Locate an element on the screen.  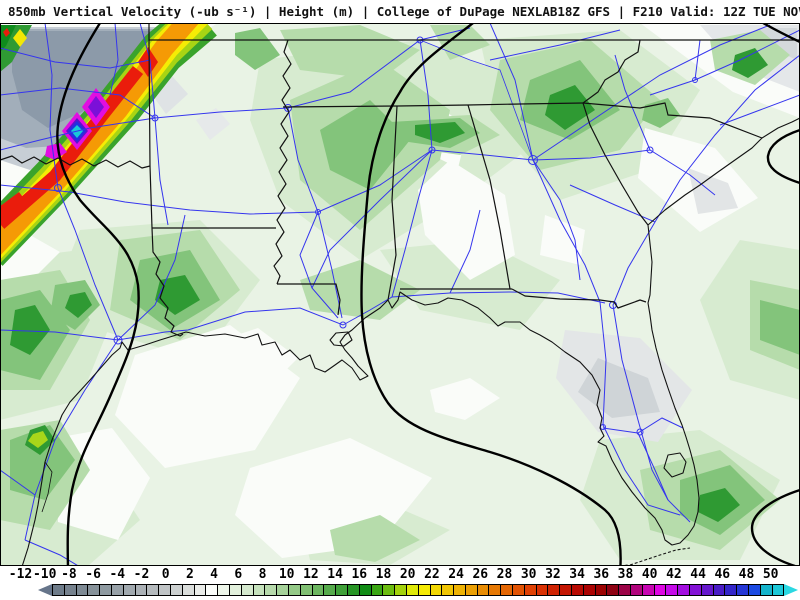
colorbar-tick: -6 is located at coordinates (93, 574).